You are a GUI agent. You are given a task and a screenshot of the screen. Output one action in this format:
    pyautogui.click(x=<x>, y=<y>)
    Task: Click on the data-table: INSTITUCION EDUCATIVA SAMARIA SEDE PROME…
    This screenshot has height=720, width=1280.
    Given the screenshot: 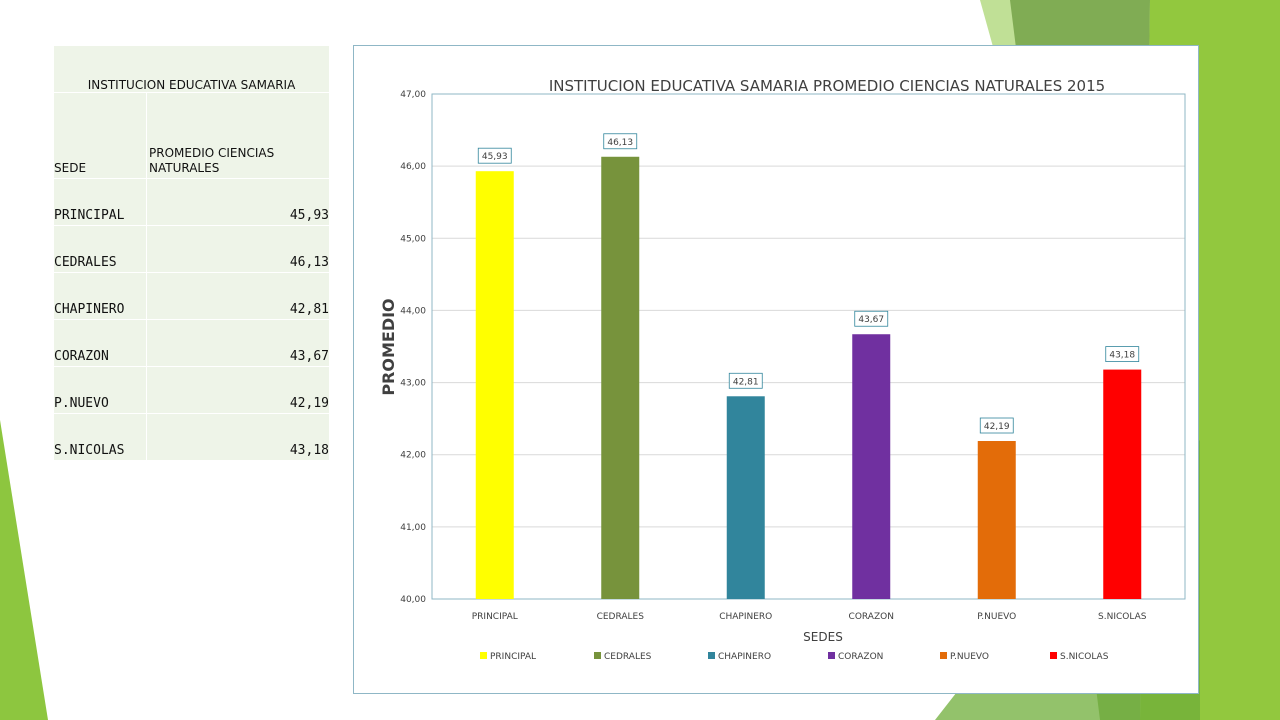 What is the action you would take?
    pyautogui.click(x=191, y=253)
    